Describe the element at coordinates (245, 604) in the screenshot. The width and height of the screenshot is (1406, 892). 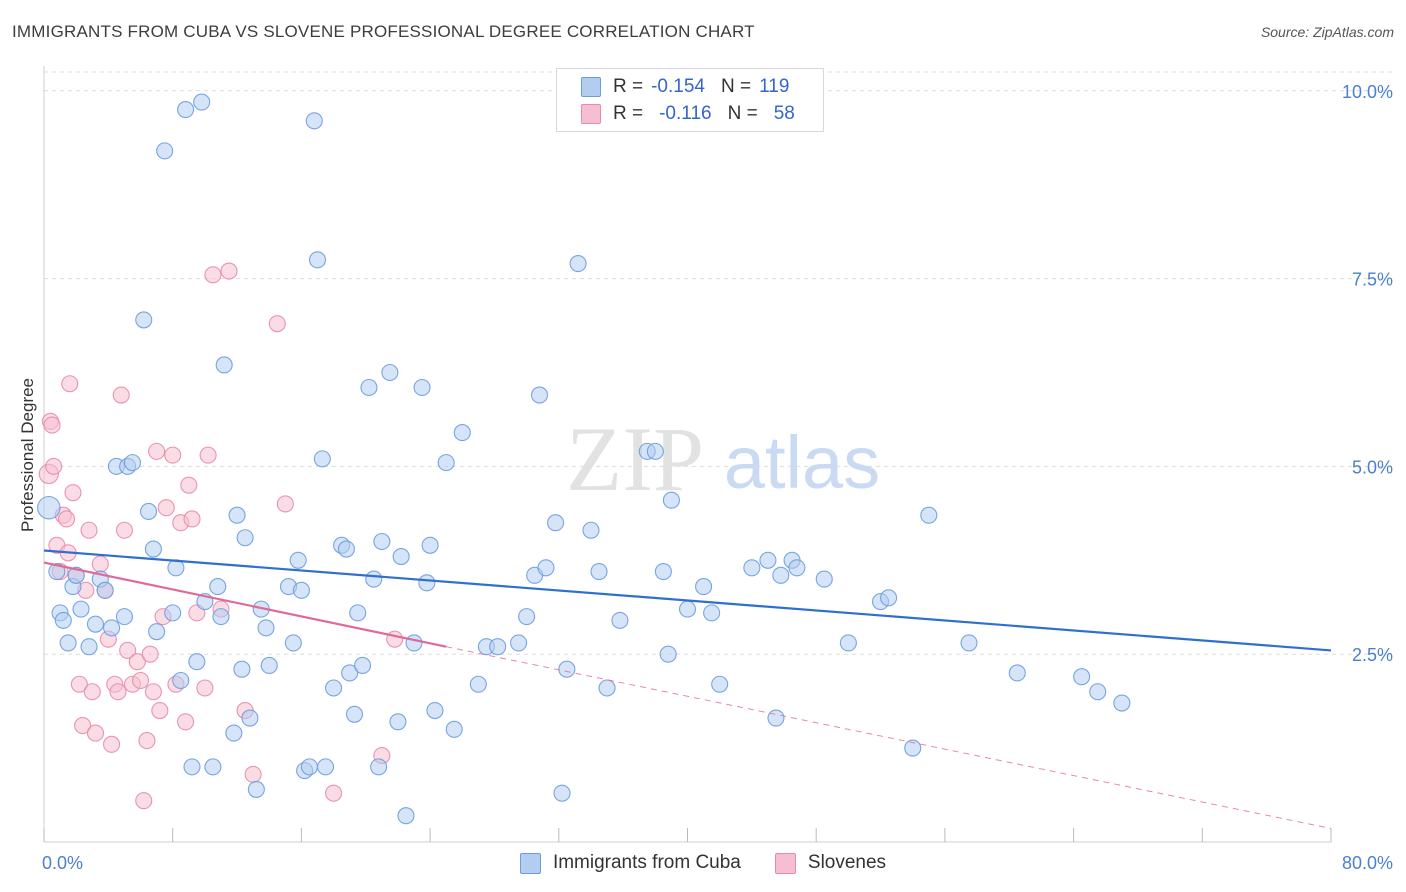
I see `slovenes-trend-line` at that location.